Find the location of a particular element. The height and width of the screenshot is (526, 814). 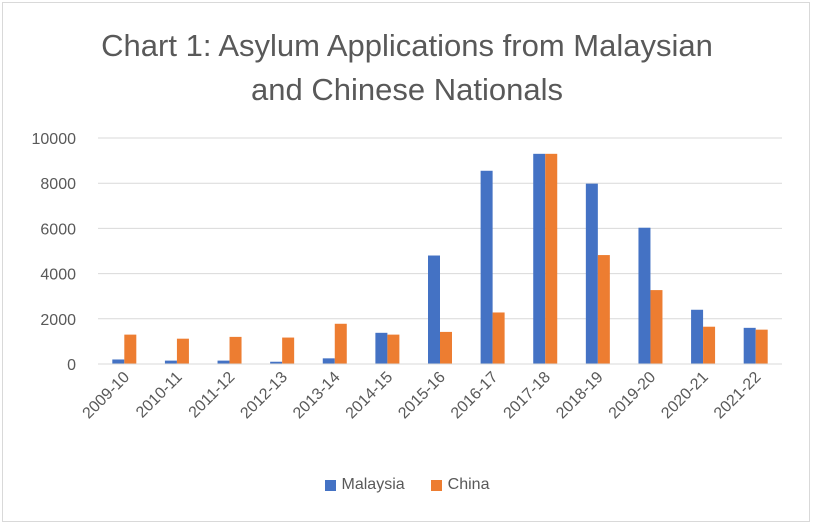

x-tick-label: 2021-22 is located at coordinates (738, 396).